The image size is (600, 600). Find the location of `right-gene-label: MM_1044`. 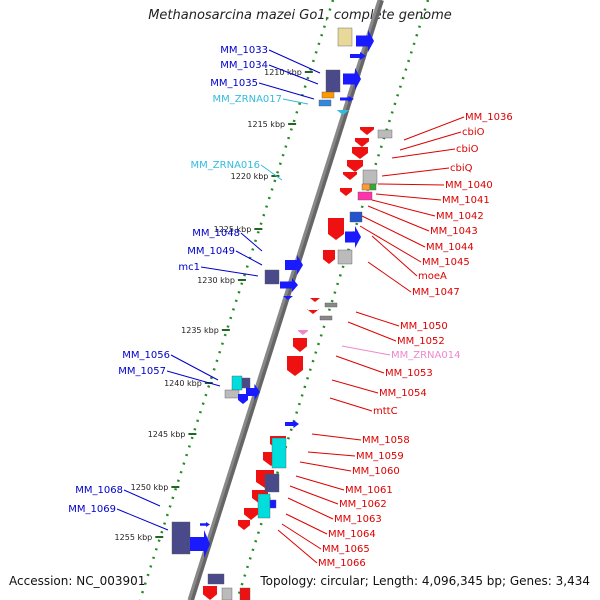

right-gene-label: MM_1044 is located at coordinates (450, 247).